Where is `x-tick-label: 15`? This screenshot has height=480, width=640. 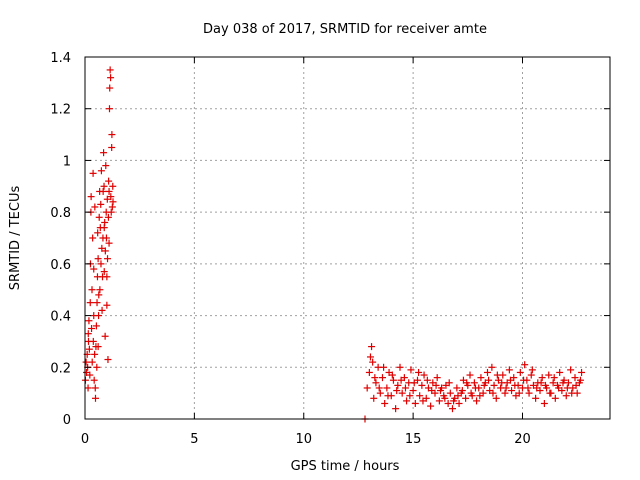
x-tick-label: 15 is located at coordinates (413, 439).